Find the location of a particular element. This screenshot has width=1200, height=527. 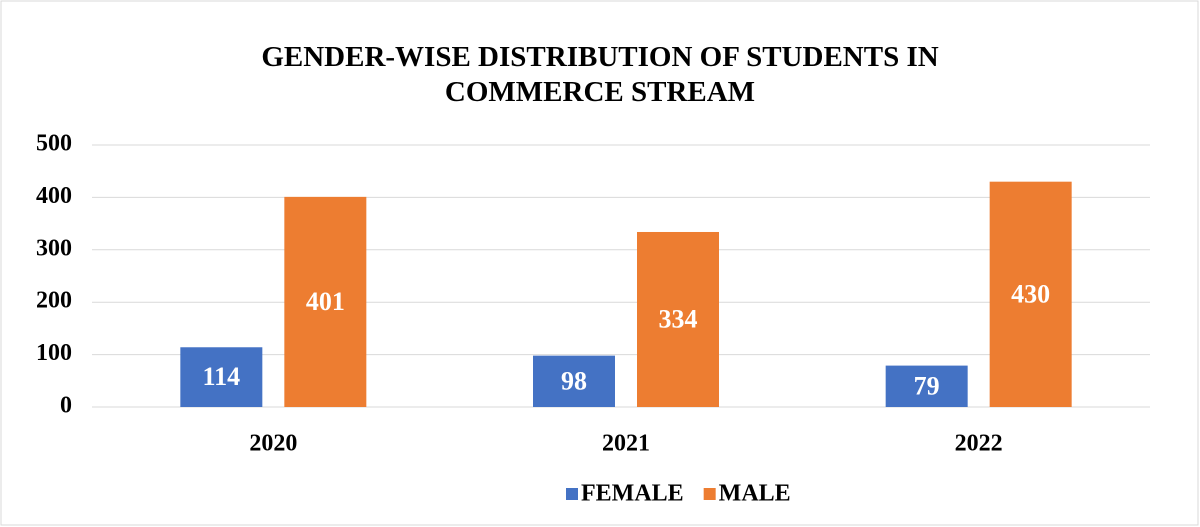

data-label: 430 is located at coordinates (1030, 293).